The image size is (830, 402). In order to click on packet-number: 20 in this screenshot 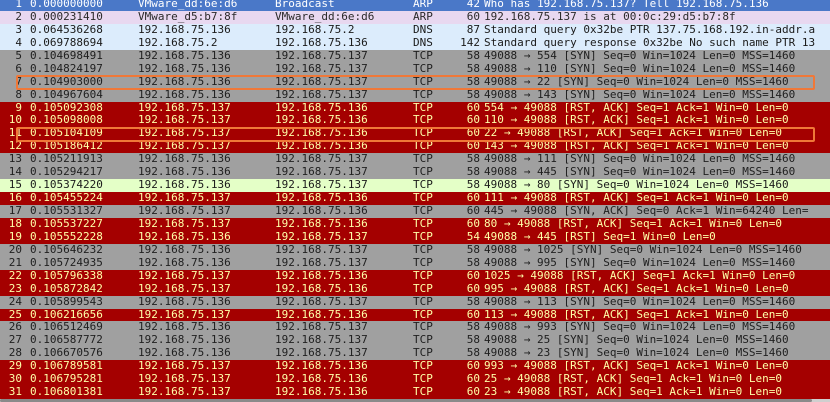, I will do `click(15, 249)`.